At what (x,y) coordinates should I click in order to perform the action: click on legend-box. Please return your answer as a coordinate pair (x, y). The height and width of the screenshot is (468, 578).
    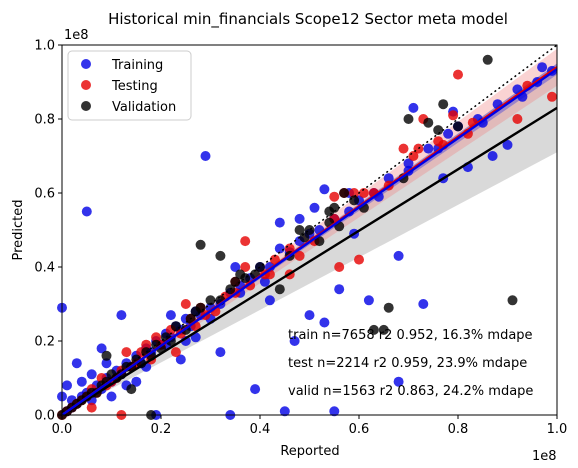
    Looking at the image, I should click on (129, 85).